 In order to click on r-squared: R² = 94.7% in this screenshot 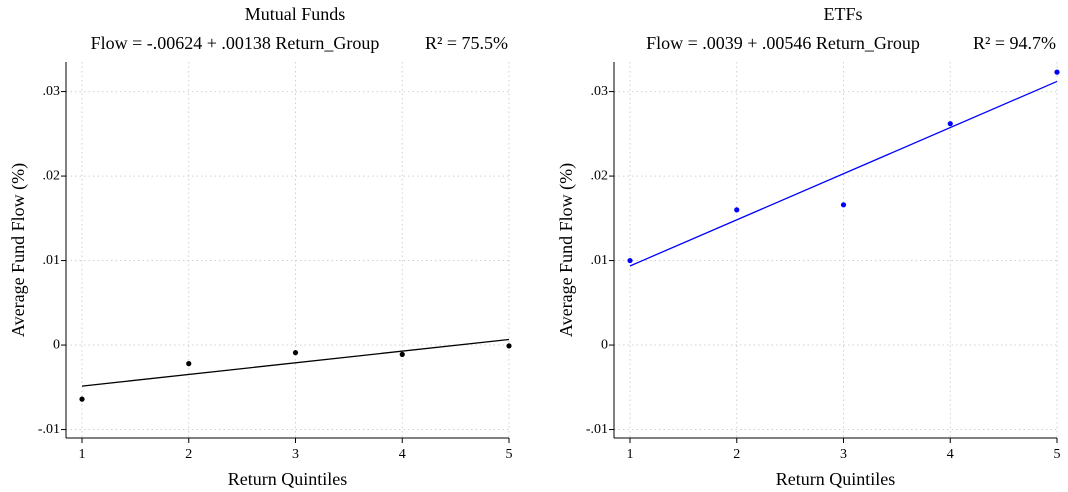, I will do `click(1014, 43)`.